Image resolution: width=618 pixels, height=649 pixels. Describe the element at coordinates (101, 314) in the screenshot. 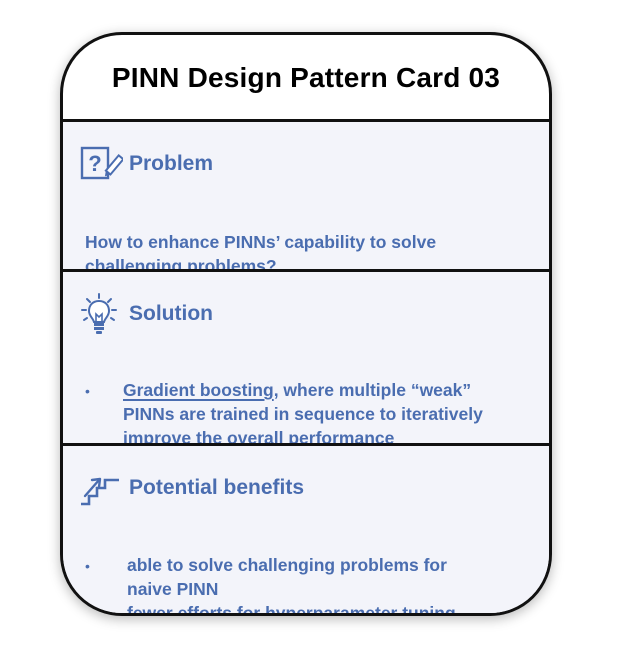

I see `lightbulb-icon` at that location.